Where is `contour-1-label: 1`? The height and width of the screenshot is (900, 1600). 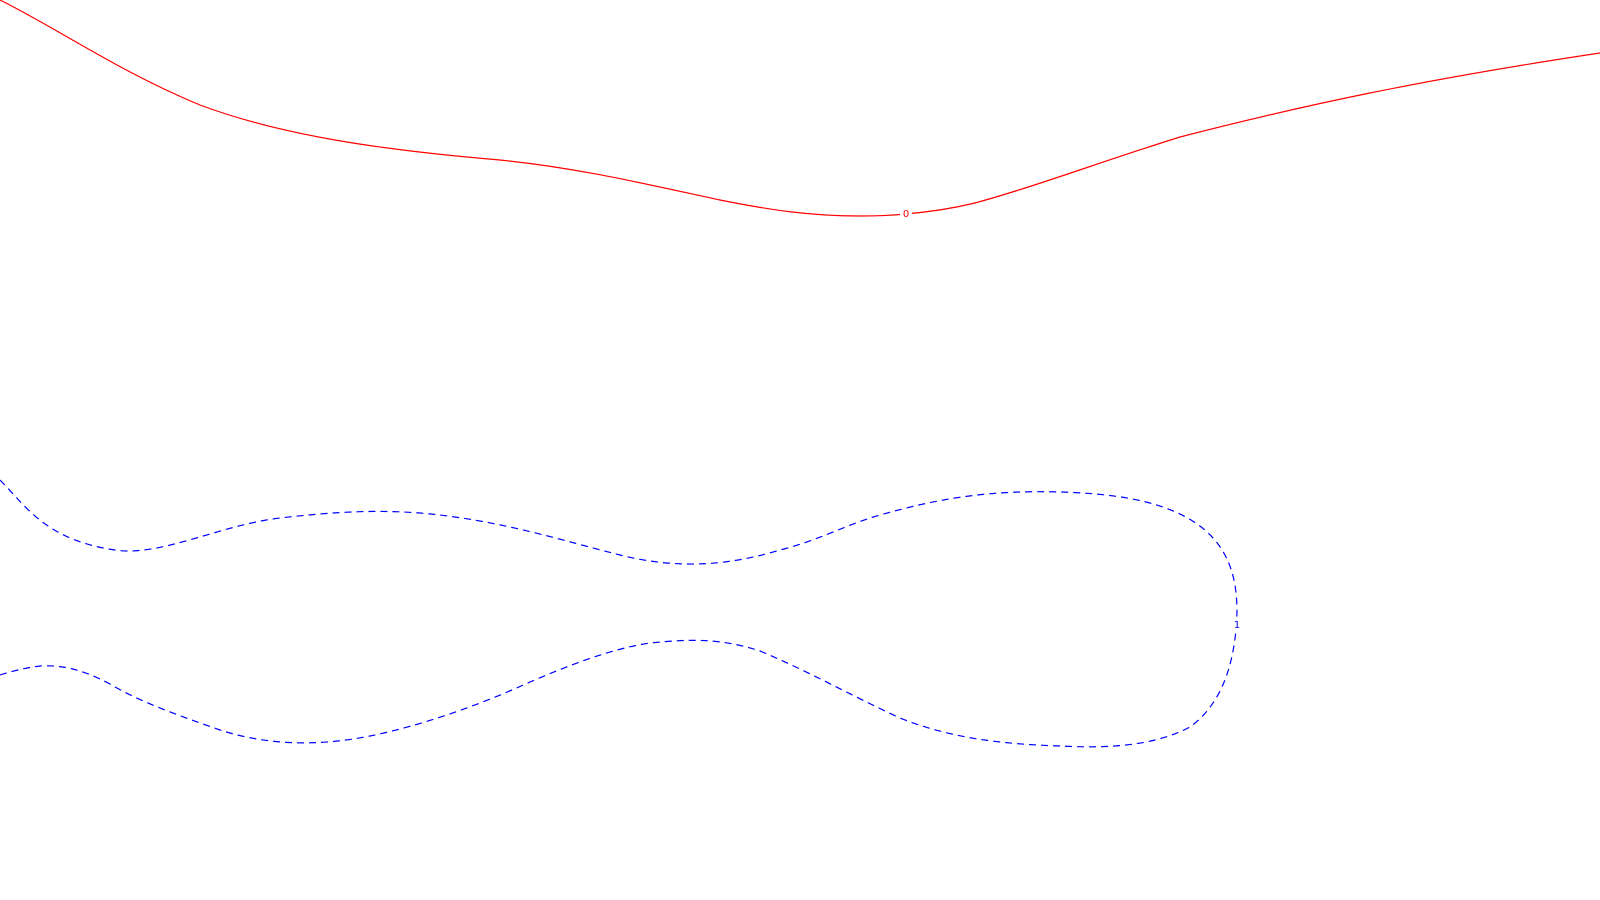 contour-1-label: 1 is located at coordinates (1237, 625).